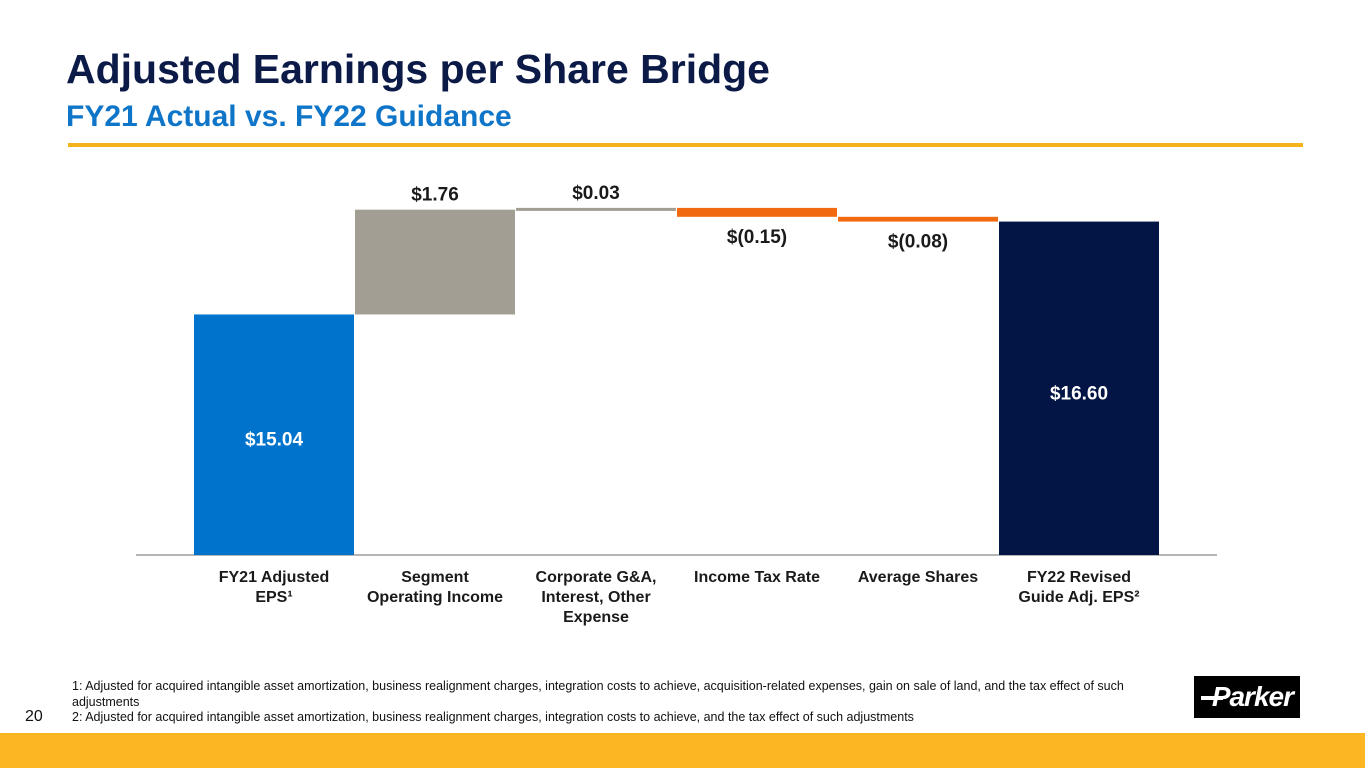 The width and height of the screenshot is (1365, 768). I want to click on title-divider, so click(685, 145).